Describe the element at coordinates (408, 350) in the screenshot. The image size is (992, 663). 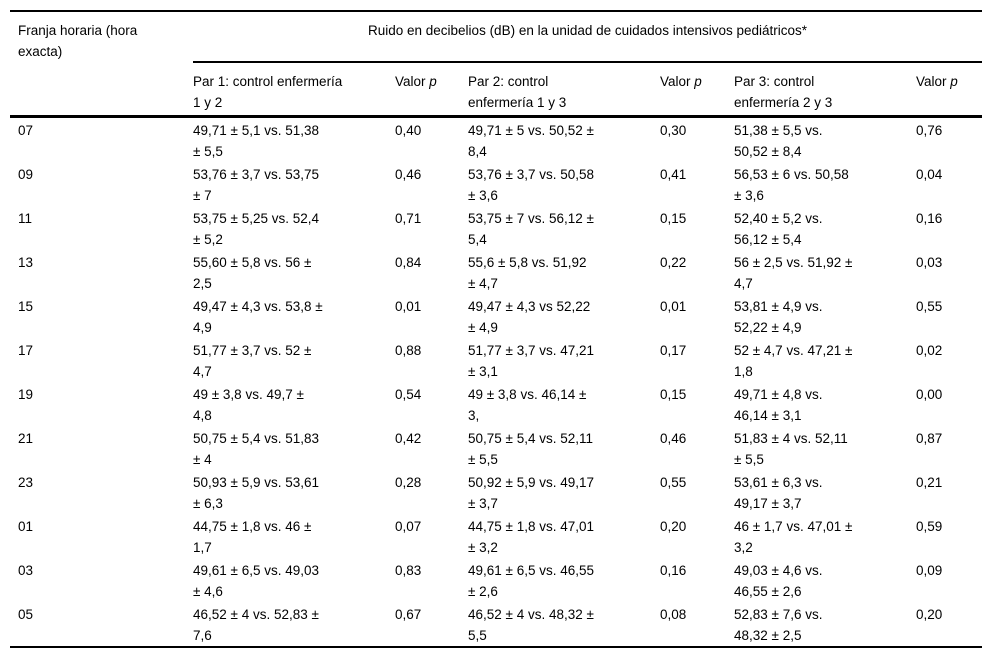
I see `par1-pvalue-cell: 0,88` at that location.